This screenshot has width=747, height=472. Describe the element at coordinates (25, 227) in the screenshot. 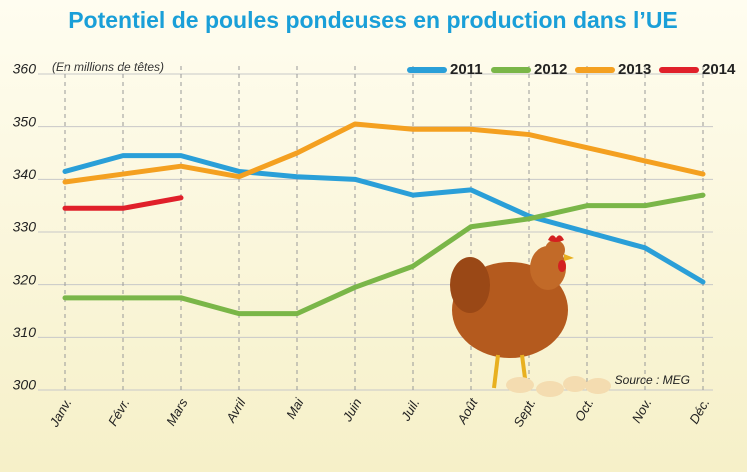

I see `y-tick-label: 330` at that location.